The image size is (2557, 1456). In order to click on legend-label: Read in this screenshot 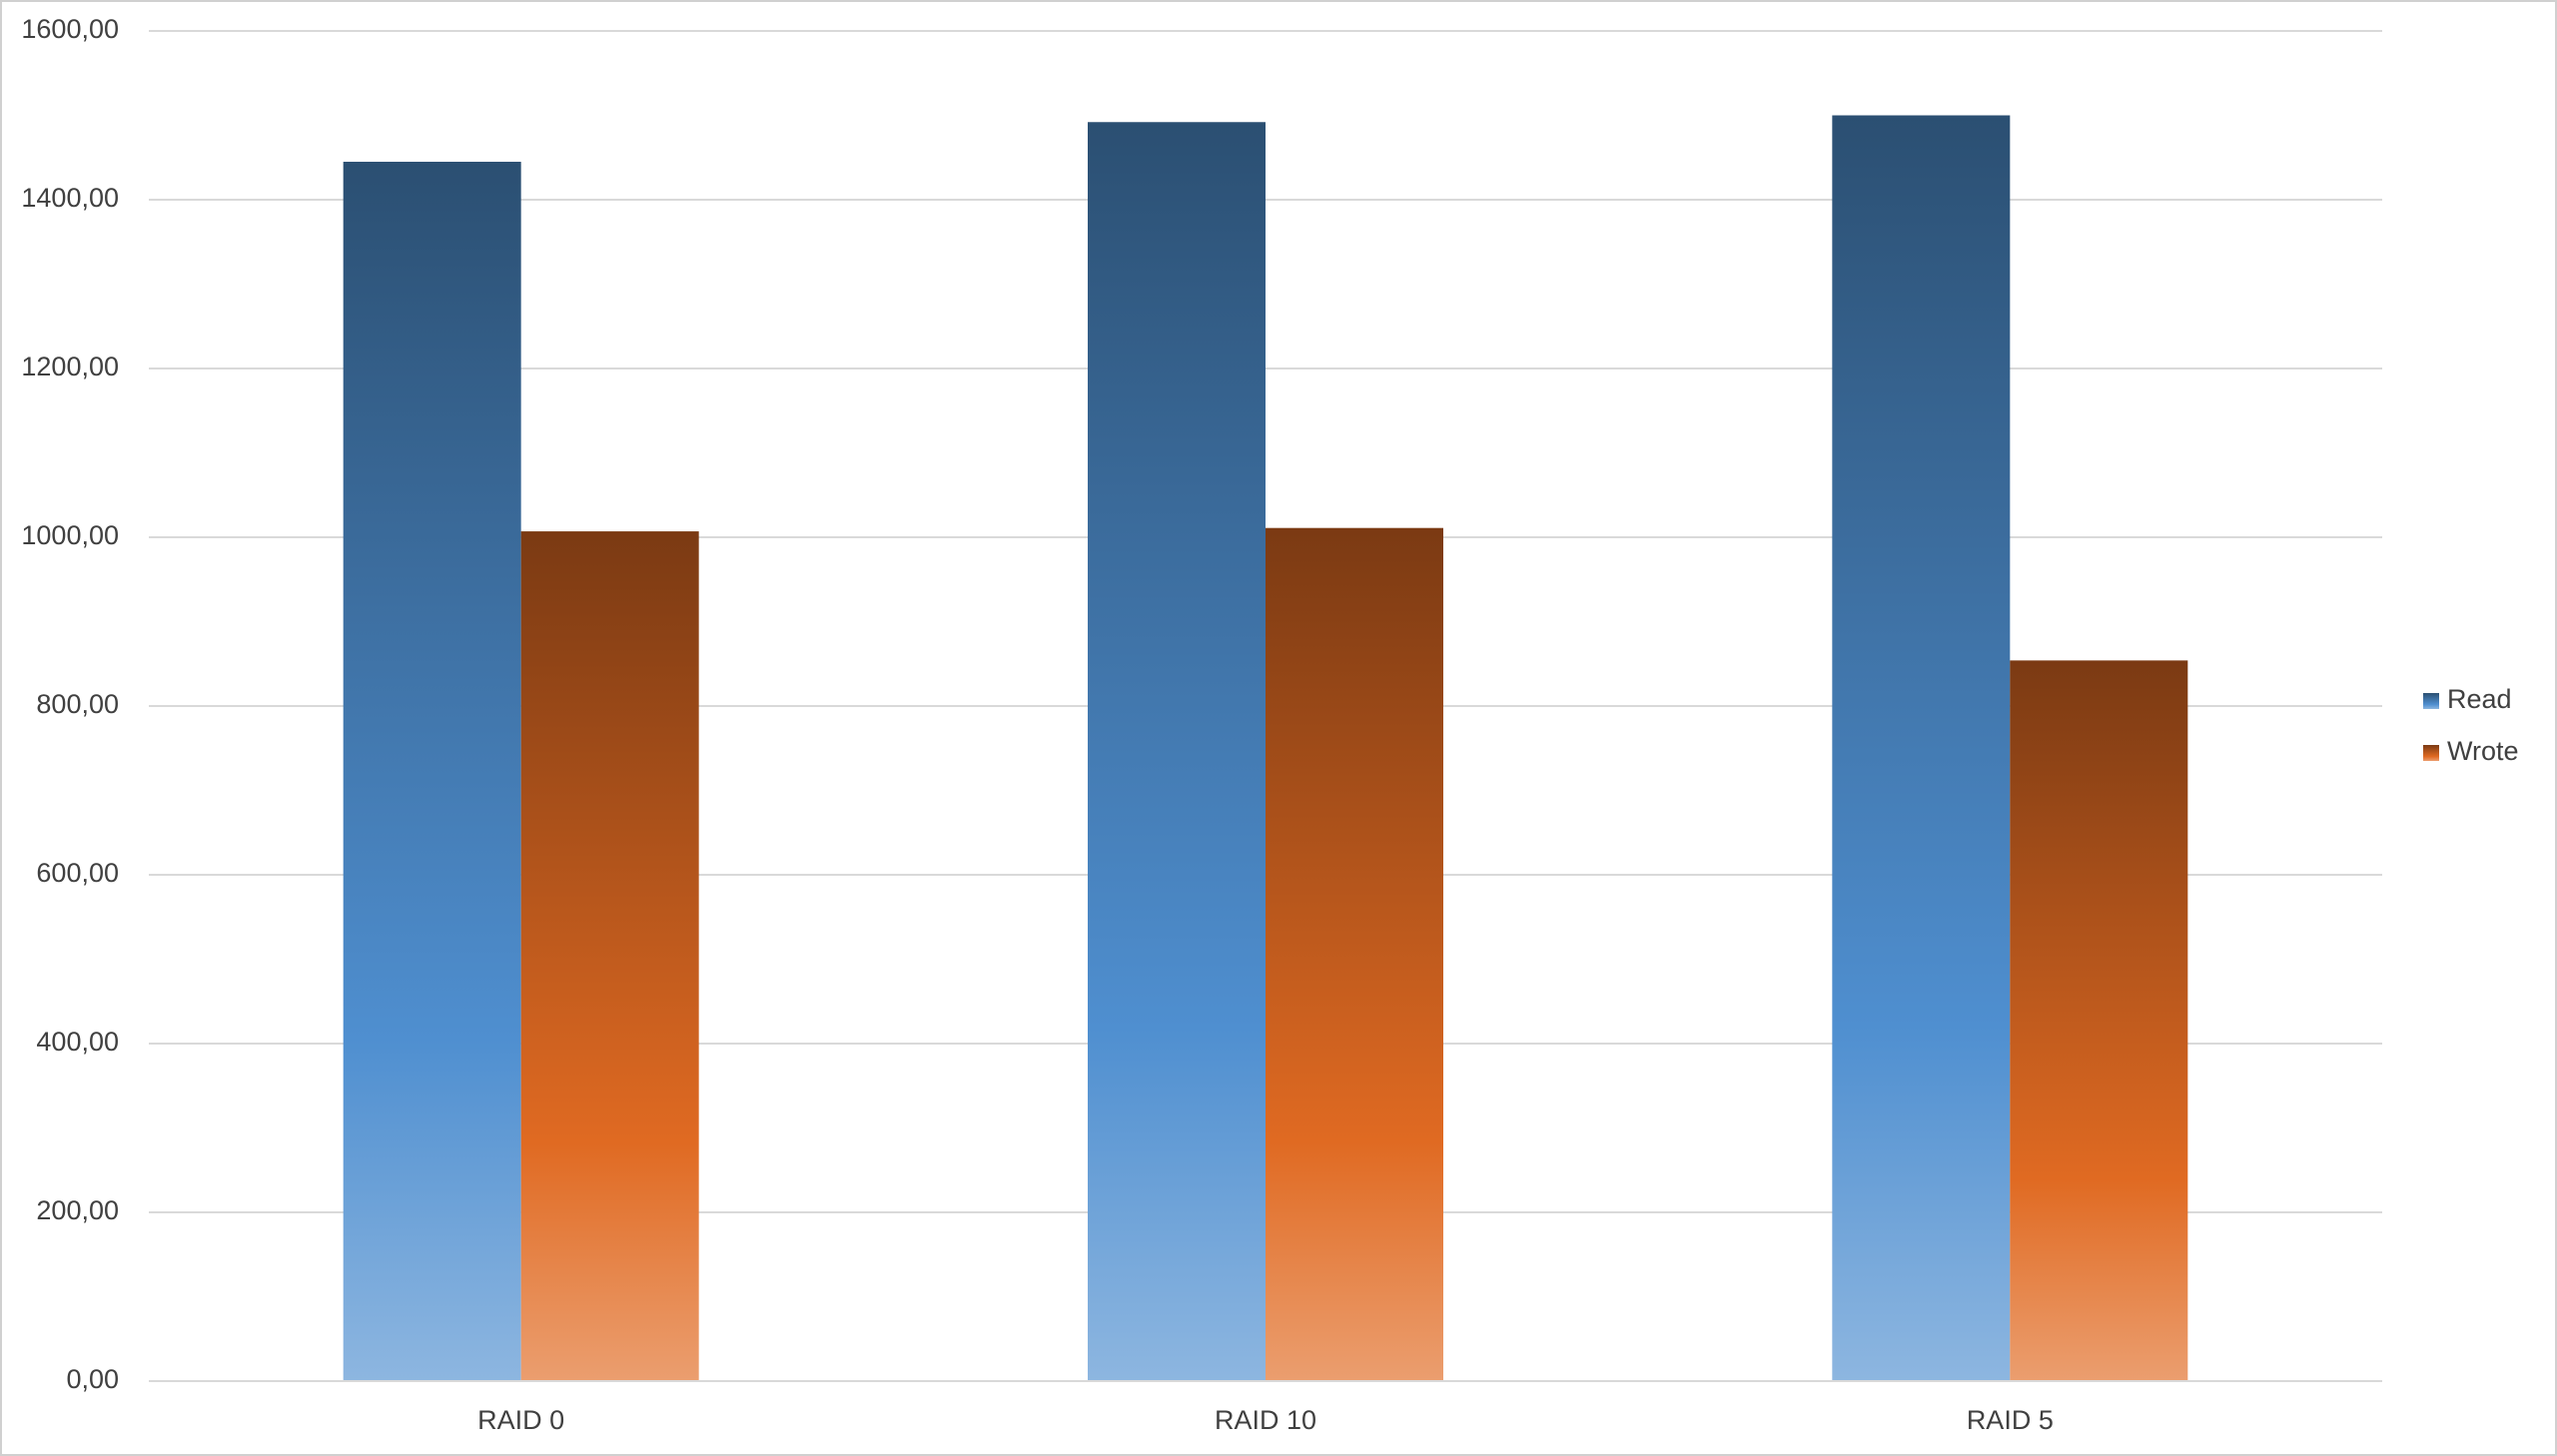, I will do `click(2479, 699)`.